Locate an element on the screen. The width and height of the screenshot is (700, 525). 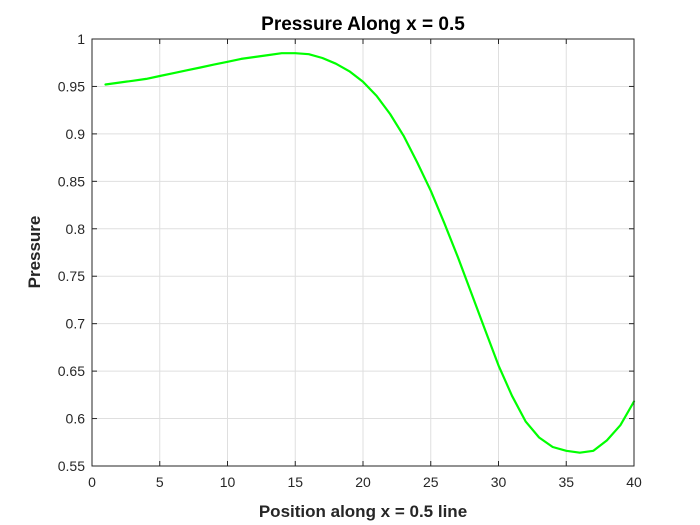
chart-title: Pressure Along x = 0.5 is located at coordinates (363, 24).